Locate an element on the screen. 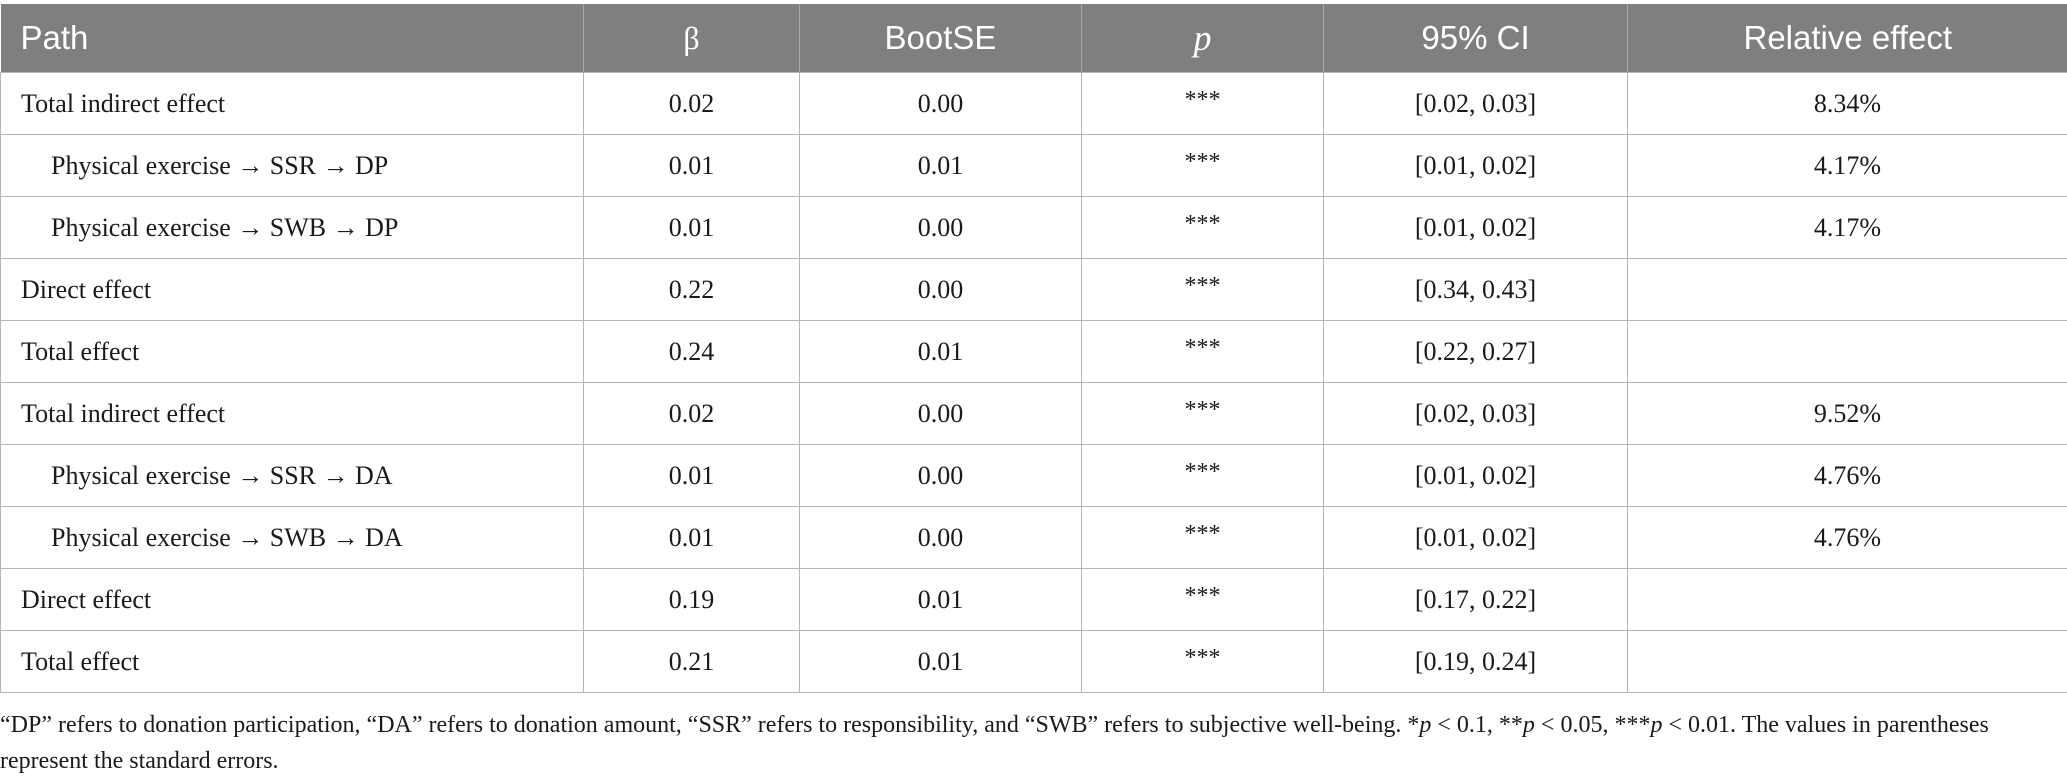  cell-path: Physical exercise → SWB → DP is located at coordinates (292, 227).